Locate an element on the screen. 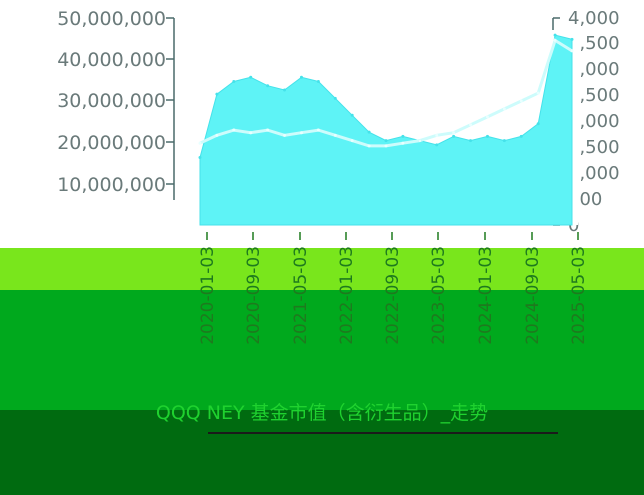 This screenshot has height=495, width=644. y-tick-left-label: 10,000,000 is located at coordinates (111, 185).